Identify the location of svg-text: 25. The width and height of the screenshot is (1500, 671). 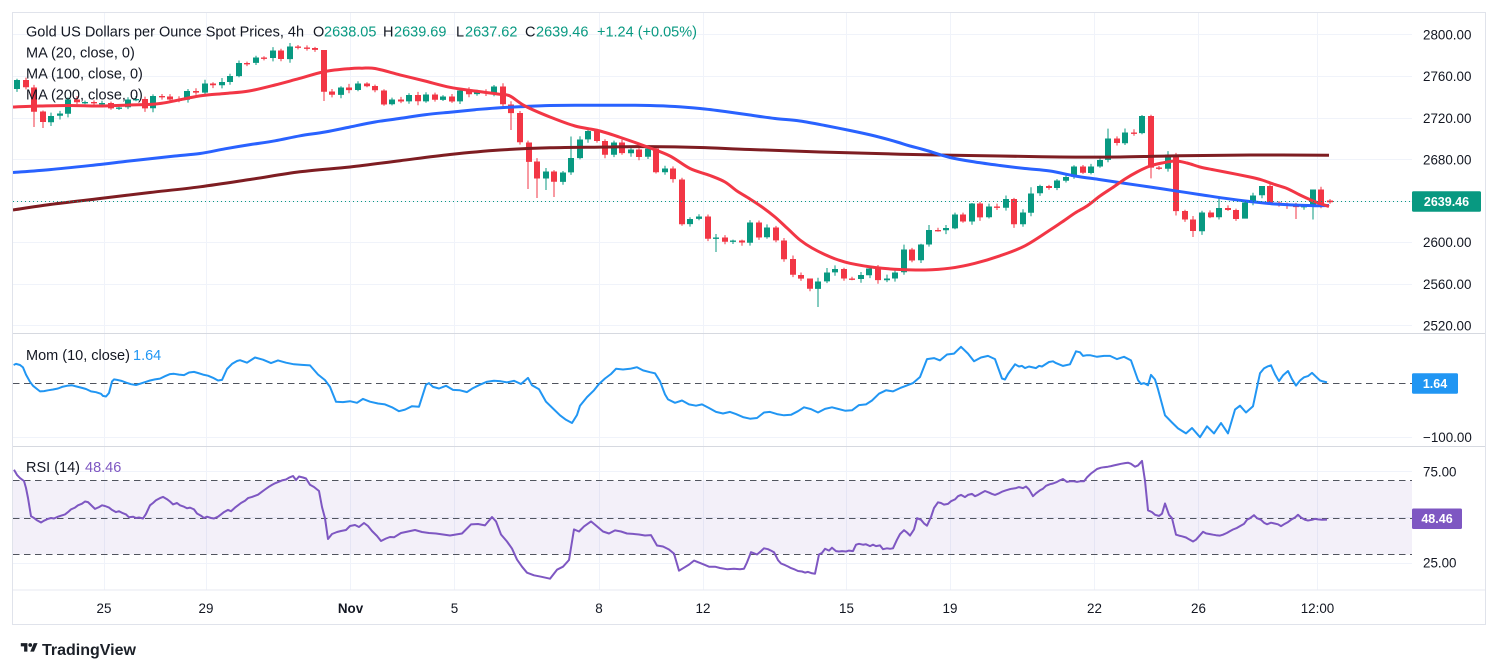
(104, 608).